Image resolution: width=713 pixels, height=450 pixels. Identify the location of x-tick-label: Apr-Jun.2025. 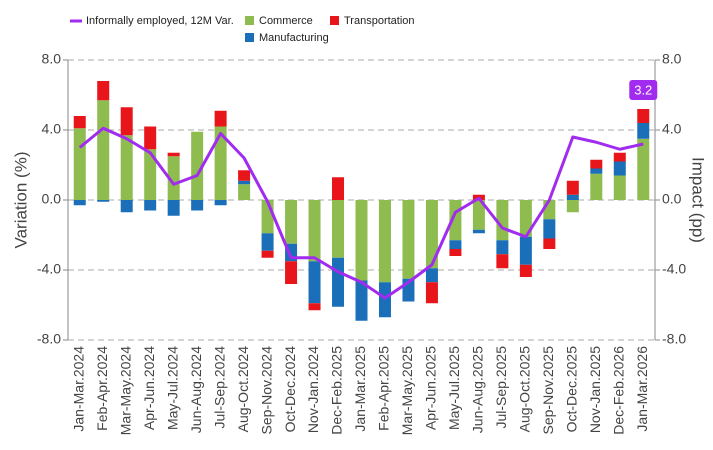
(431, 388).